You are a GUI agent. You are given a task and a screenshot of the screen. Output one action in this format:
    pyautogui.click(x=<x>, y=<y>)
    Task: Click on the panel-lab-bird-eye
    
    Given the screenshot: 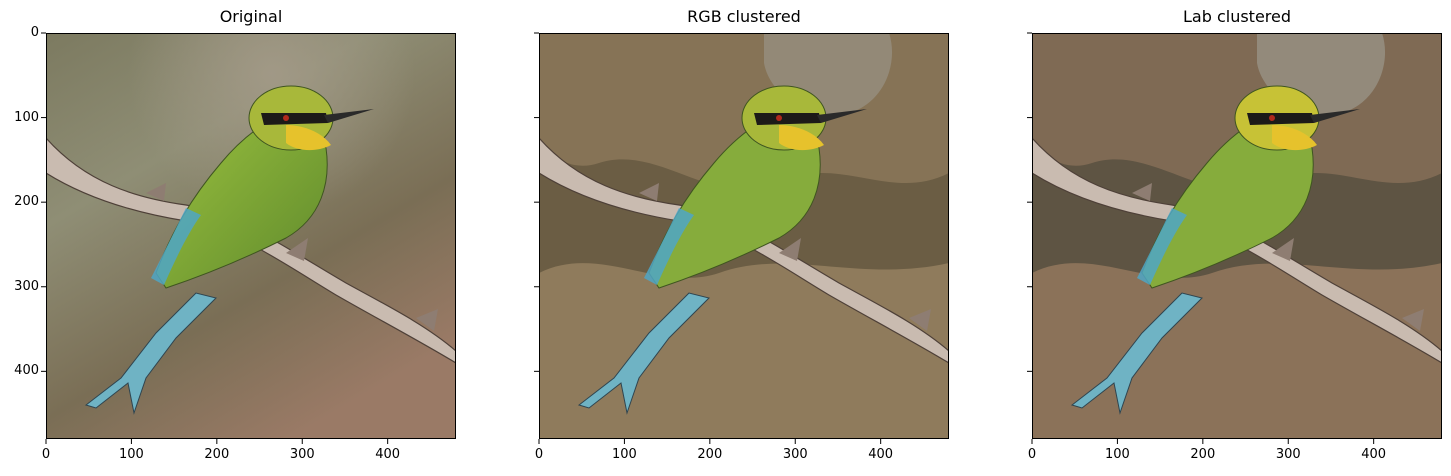 What is the action you would take?
    pyautogui.click(x=1272, y=118)
    